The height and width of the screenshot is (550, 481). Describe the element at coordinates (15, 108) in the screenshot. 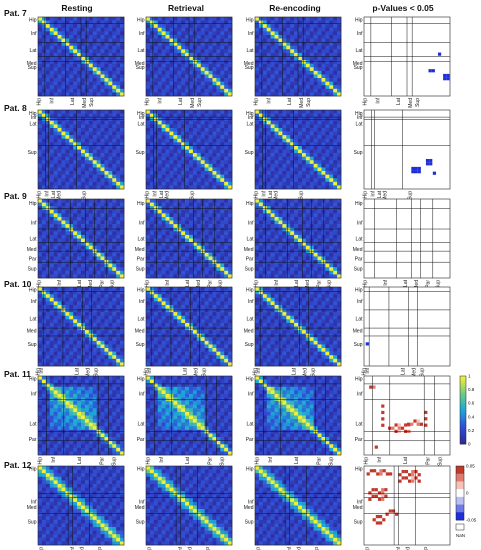

I see `patient-label-8: Pat. 8` at that location.